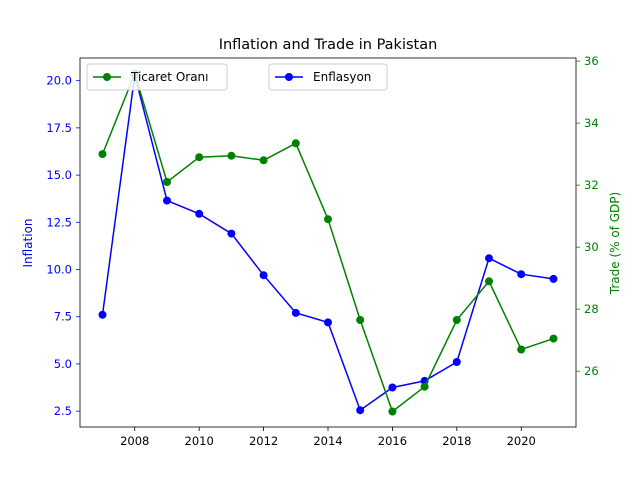 Image resolution: width=640 pixels, height=480 pixels. I want to click on left-y-tick-label-0: 2.5, so click(63, 411).